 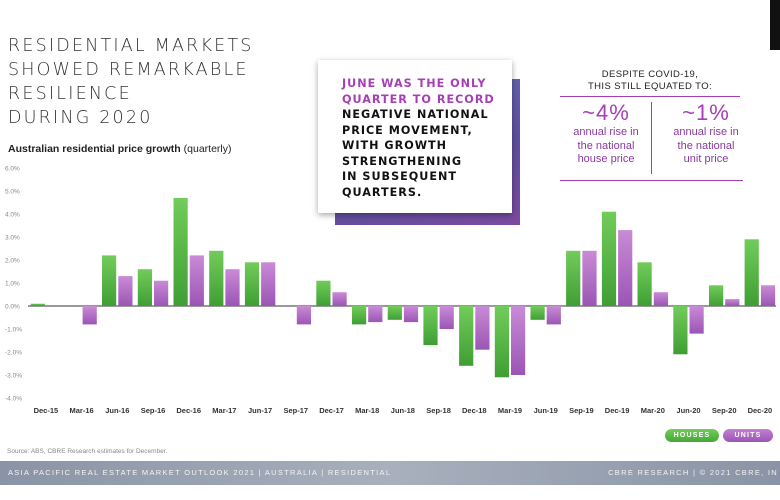 I want to click on y-tick-label: 6.0%, so click(x=12, y=169).